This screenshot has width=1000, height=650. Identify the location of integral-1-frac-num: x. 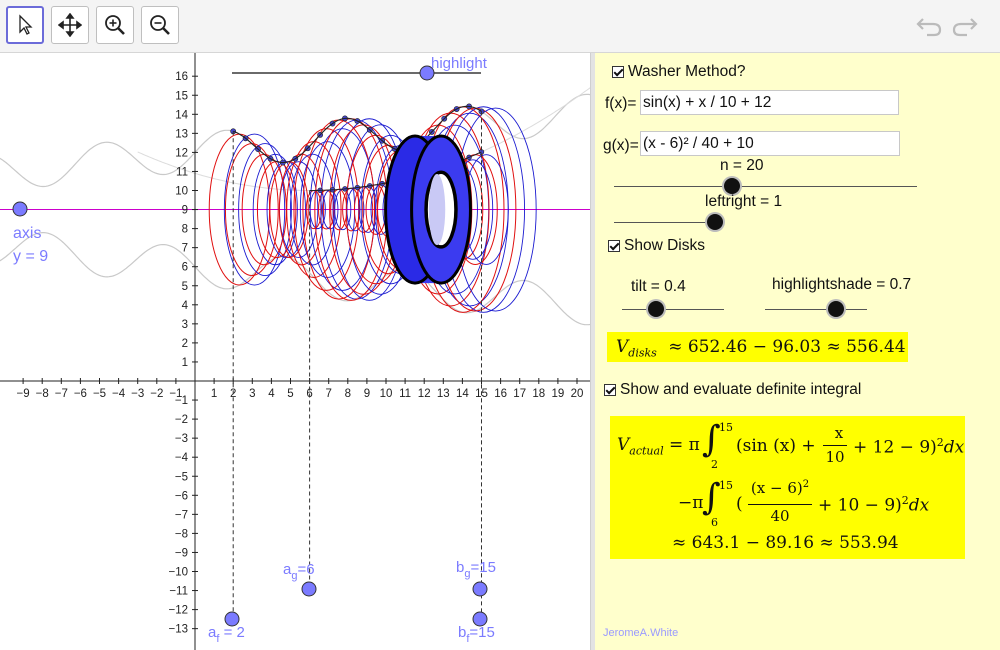
(839, 433).